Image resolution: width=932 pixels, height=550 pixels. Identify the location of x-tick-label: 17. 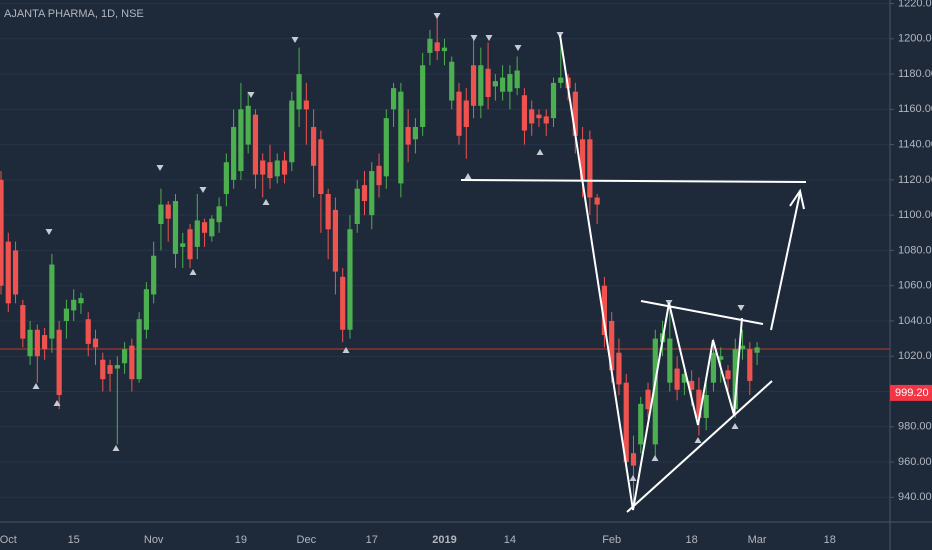
(372, 540).